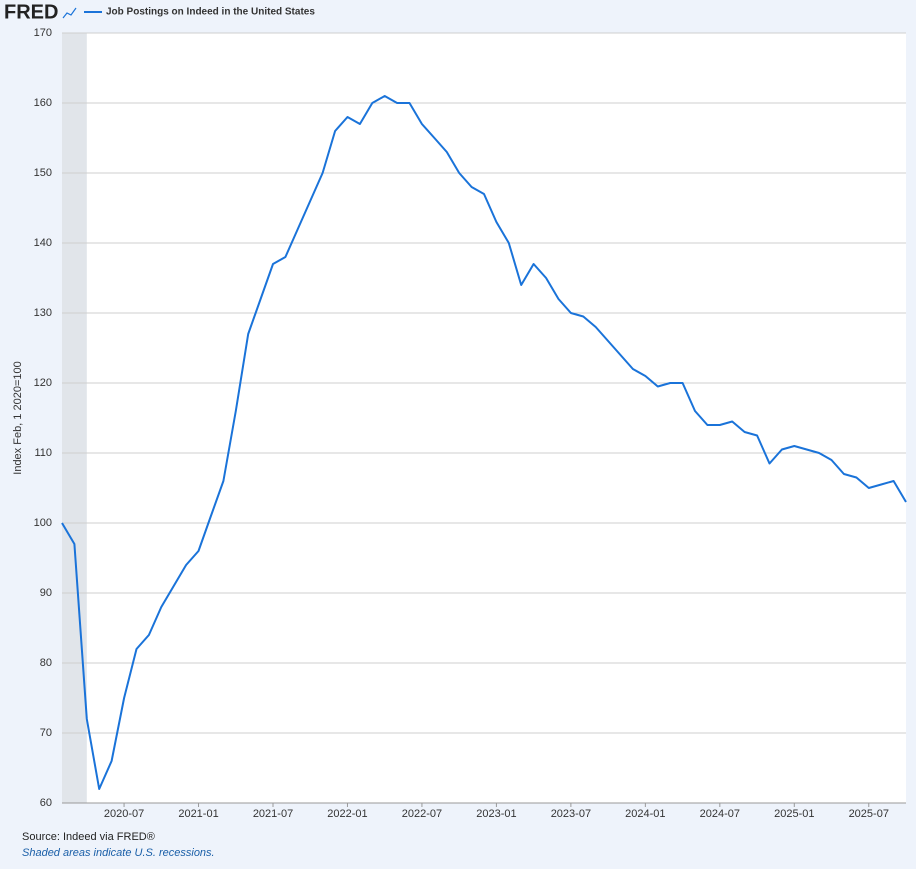 This screenshot has height=869, width=916. I want to click on y-axis-label: Index Feb, 1 2020=100, so click(18, 417).